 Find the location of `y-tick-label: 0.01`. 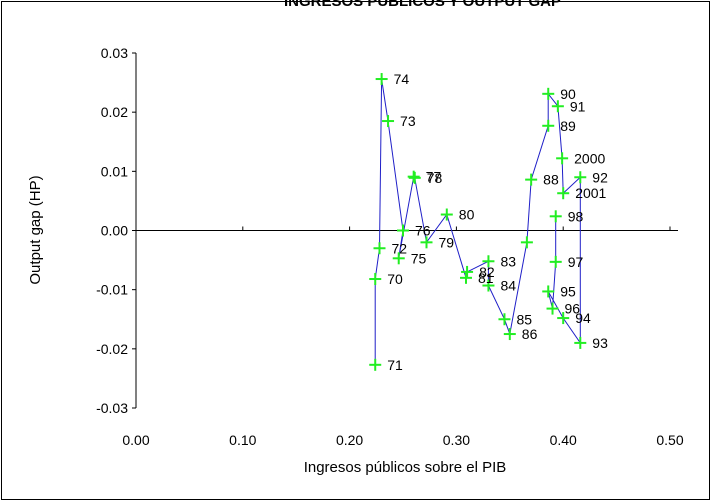

y-tick-label: 0.01 is located at coordinates (114, 171).